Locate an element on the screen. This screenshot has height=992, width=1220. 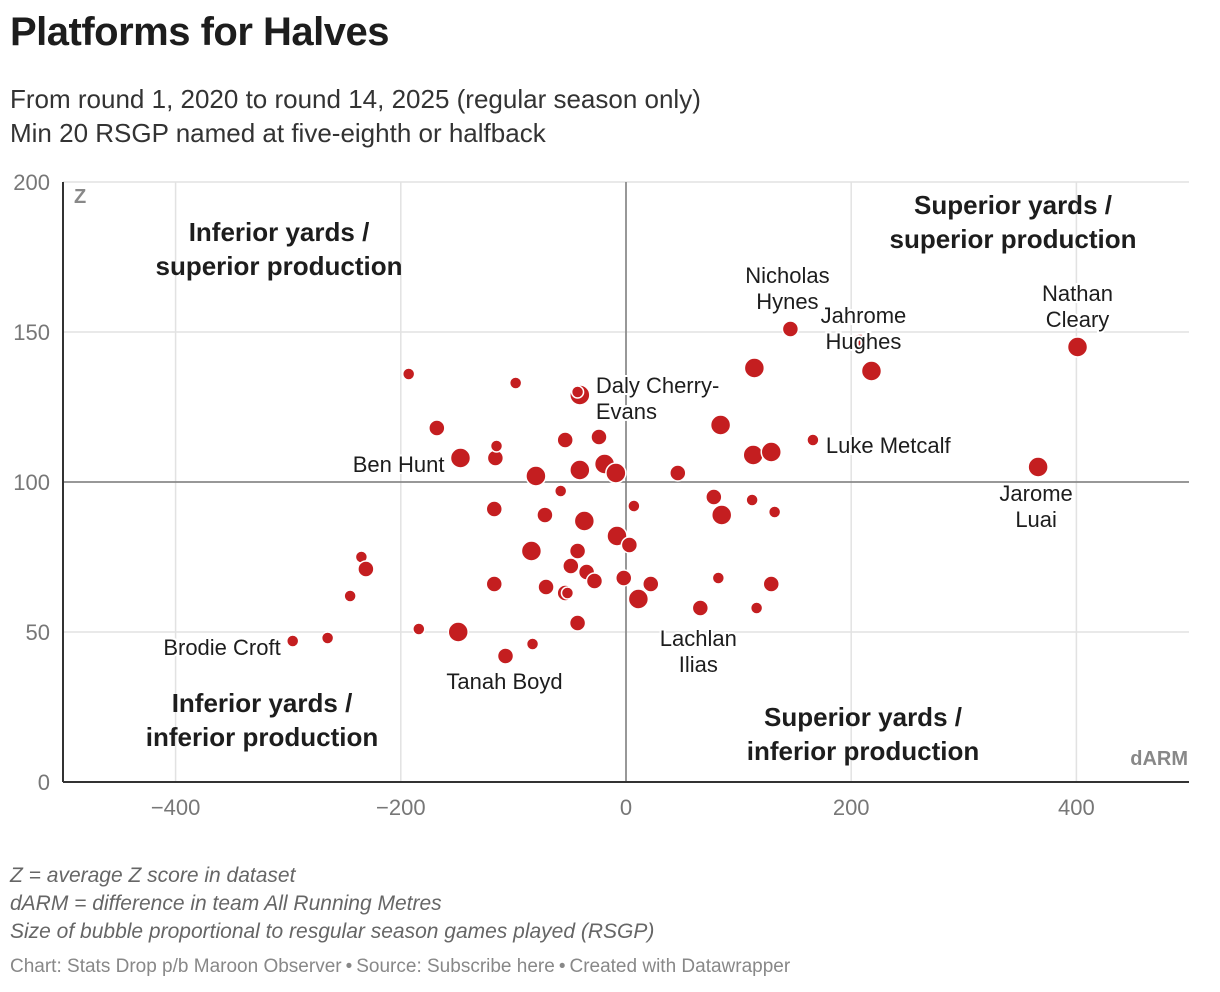
point-label: Lachlan is located at coordinates (698, 638).